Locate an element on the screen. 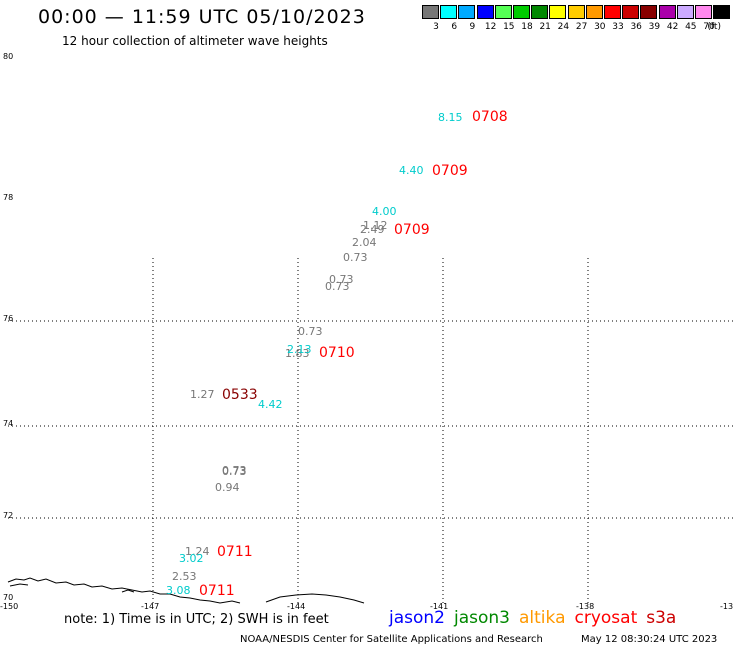  legend-label: 30 is located at coordinates (600, 27).